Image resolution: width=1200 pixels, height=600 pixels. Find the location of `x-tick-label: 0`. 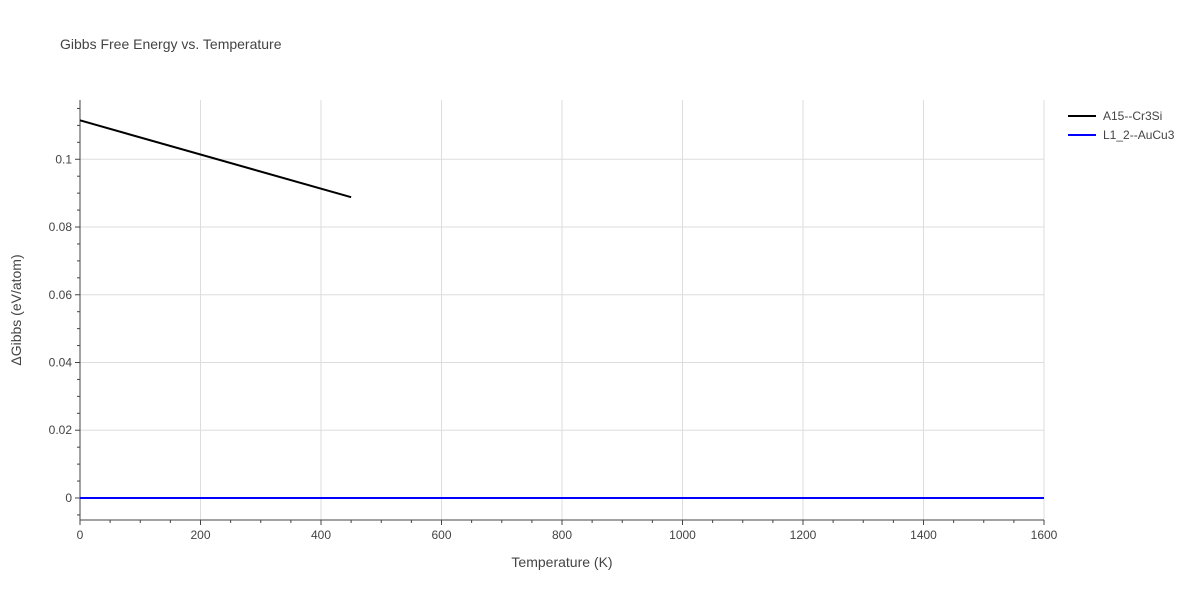

x-tick-label: 0 is located at coordinates (80, 535).